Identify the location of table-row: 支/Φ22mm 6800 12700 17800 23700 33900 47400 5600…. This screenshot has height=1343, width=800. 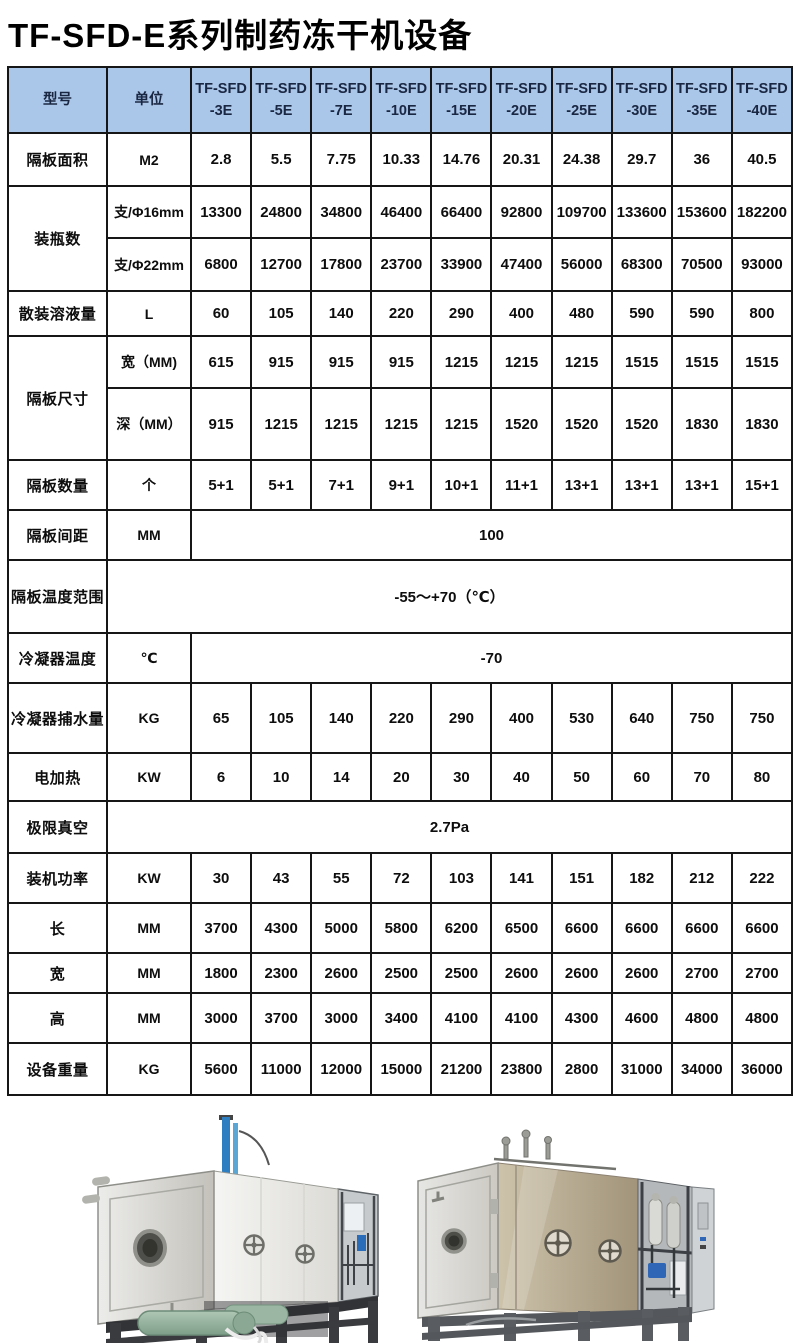
(401, 264).